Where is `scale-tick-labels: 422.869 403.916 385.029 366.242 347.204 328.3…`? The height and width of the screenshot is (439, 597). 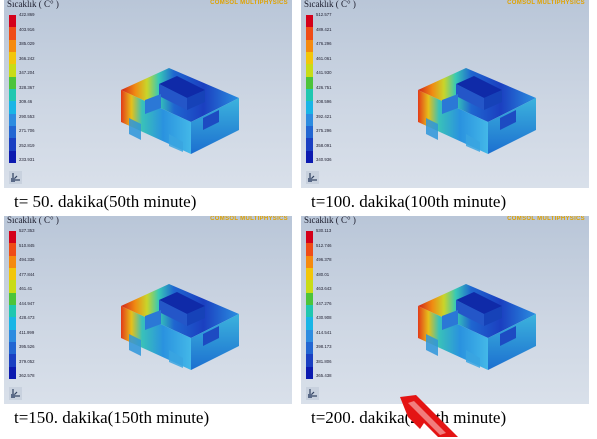 scale-tick-labels: 422.869 403.916 385.029 366.242 347.204 328.3… is located at coordinates (49, 89).